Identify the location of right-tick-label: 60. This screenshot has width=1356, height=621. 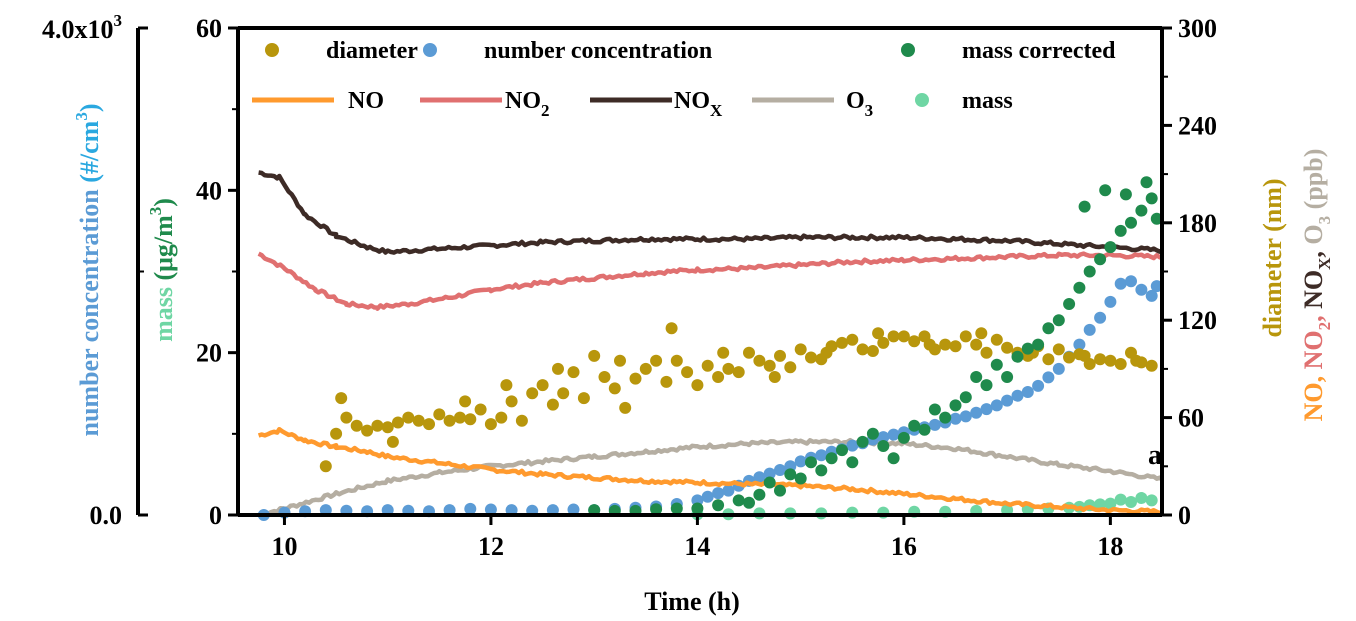
(1191, 418).